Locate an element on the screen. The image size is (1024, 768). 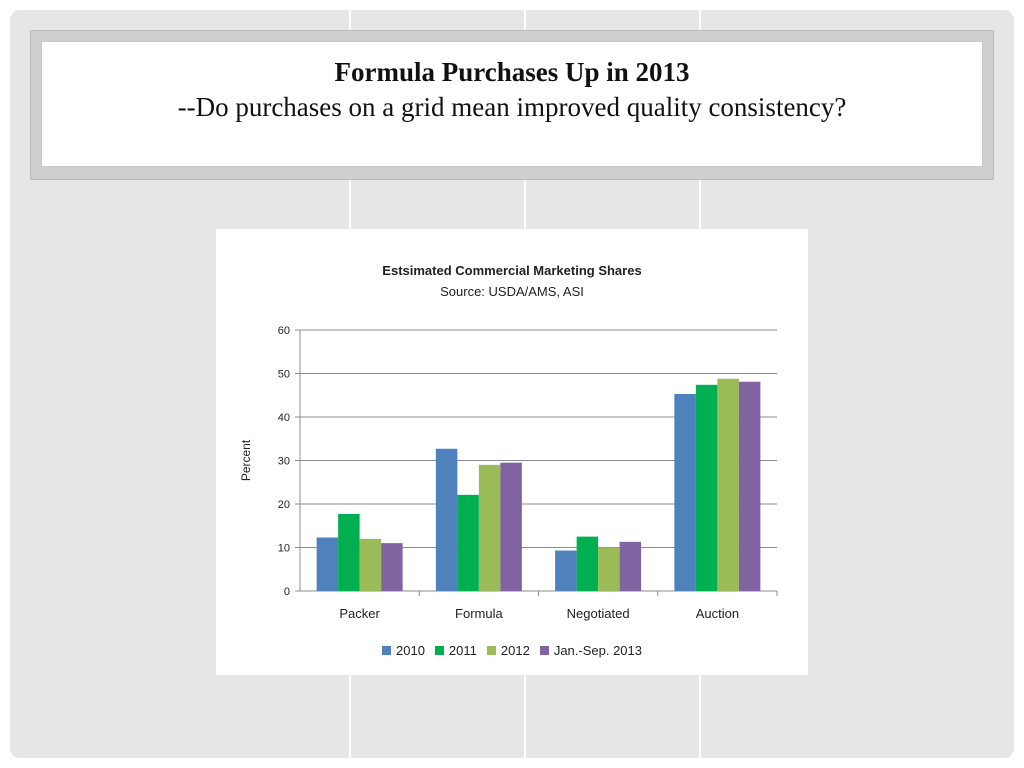
chart-title: Estsimated Commercial Marketing Shares is located at coordinates (512, 270).